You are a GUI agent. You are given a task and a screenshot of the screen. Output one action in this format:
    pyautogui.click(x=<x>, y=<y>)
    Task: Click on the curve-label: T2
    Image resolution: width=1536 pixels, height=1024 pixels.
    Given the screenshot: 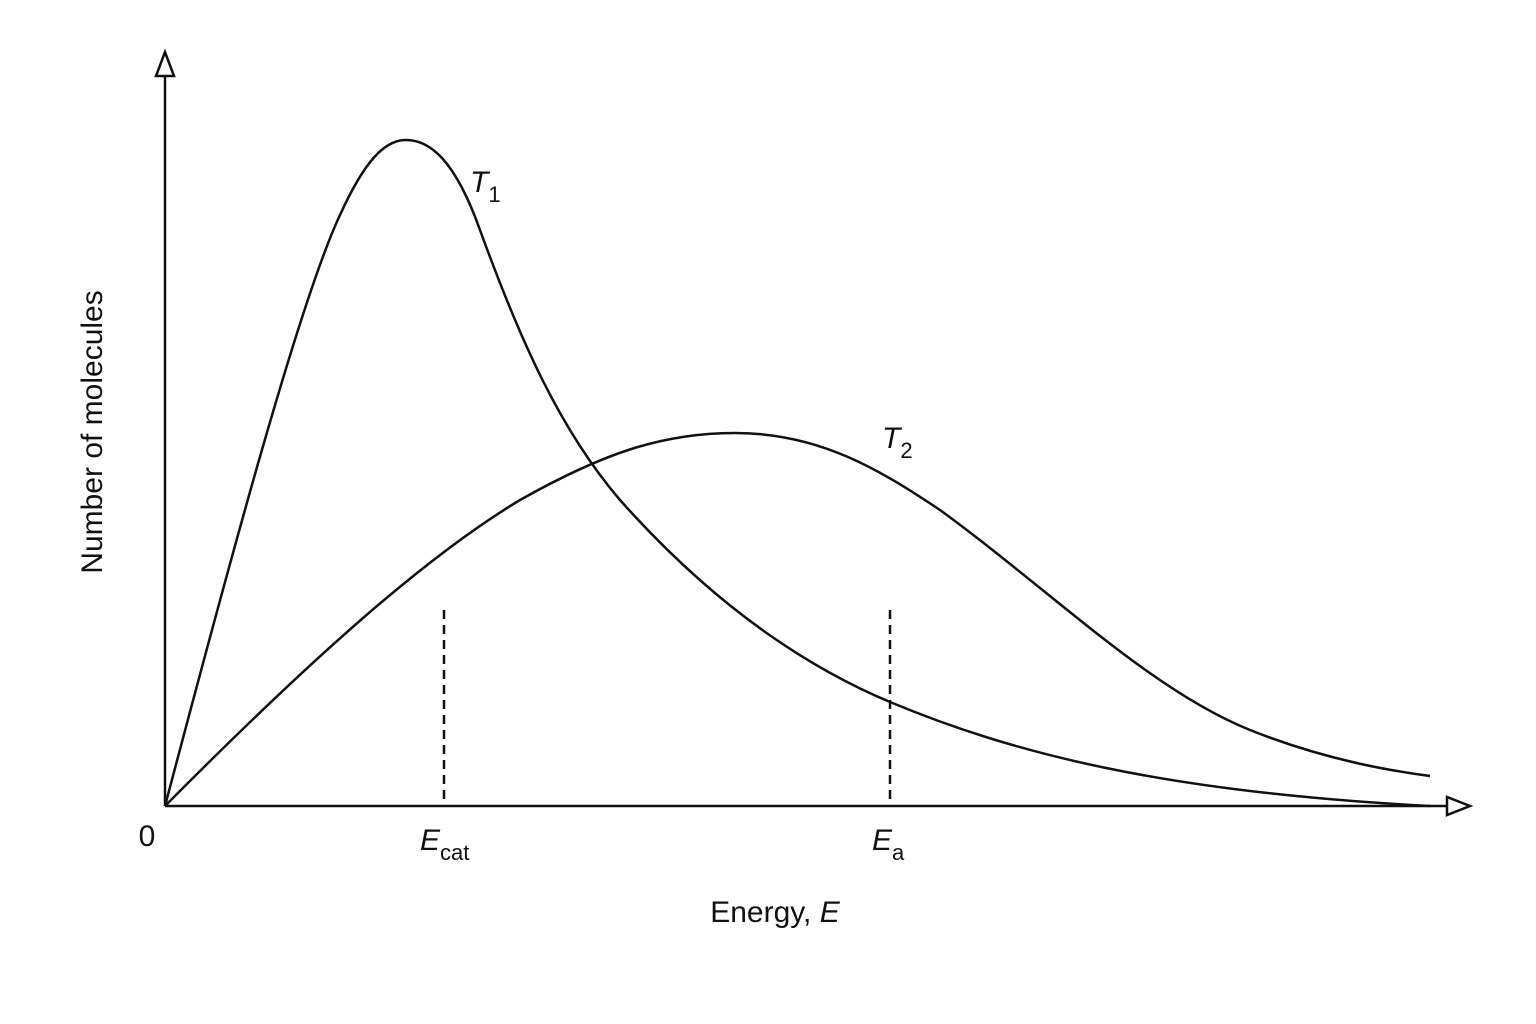 What is the action you would take?
    pyautogui.click(x=897, y=442)
    